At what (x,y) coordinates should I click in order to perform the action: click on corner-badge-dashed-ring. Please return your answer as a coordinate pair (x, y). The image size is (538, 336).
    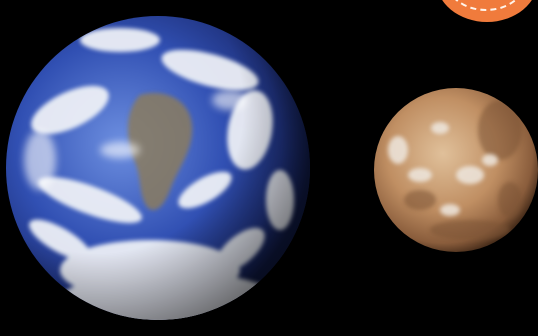
    Looking at the image, I should click on (486, 5).